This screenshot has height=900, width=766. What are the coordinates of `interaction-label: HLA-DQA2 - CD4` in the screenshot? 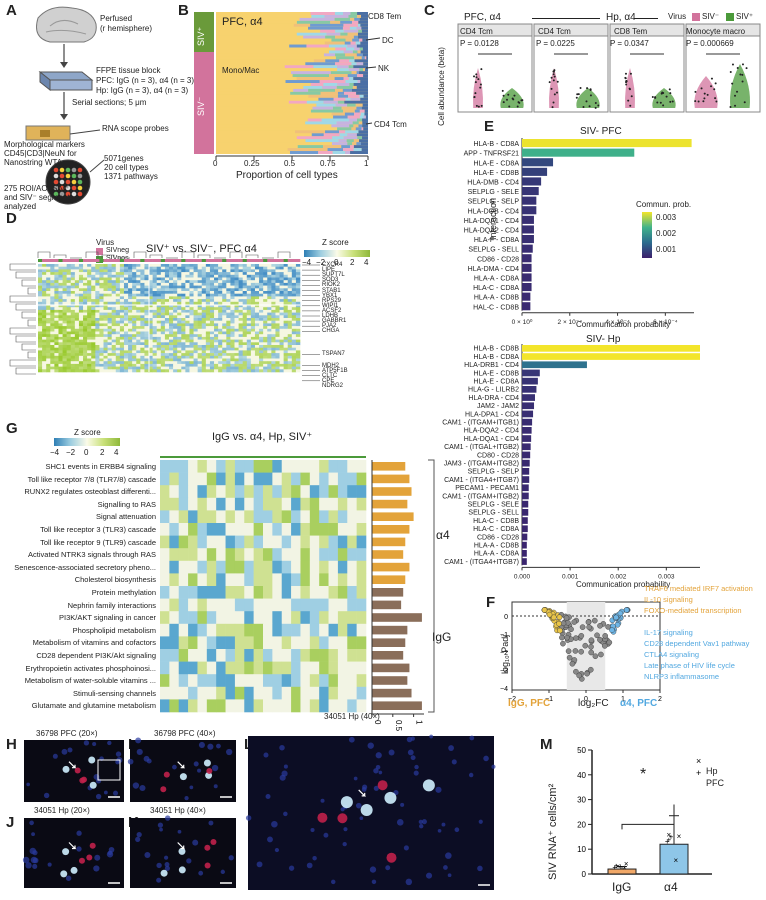 It's located at (491, 231).